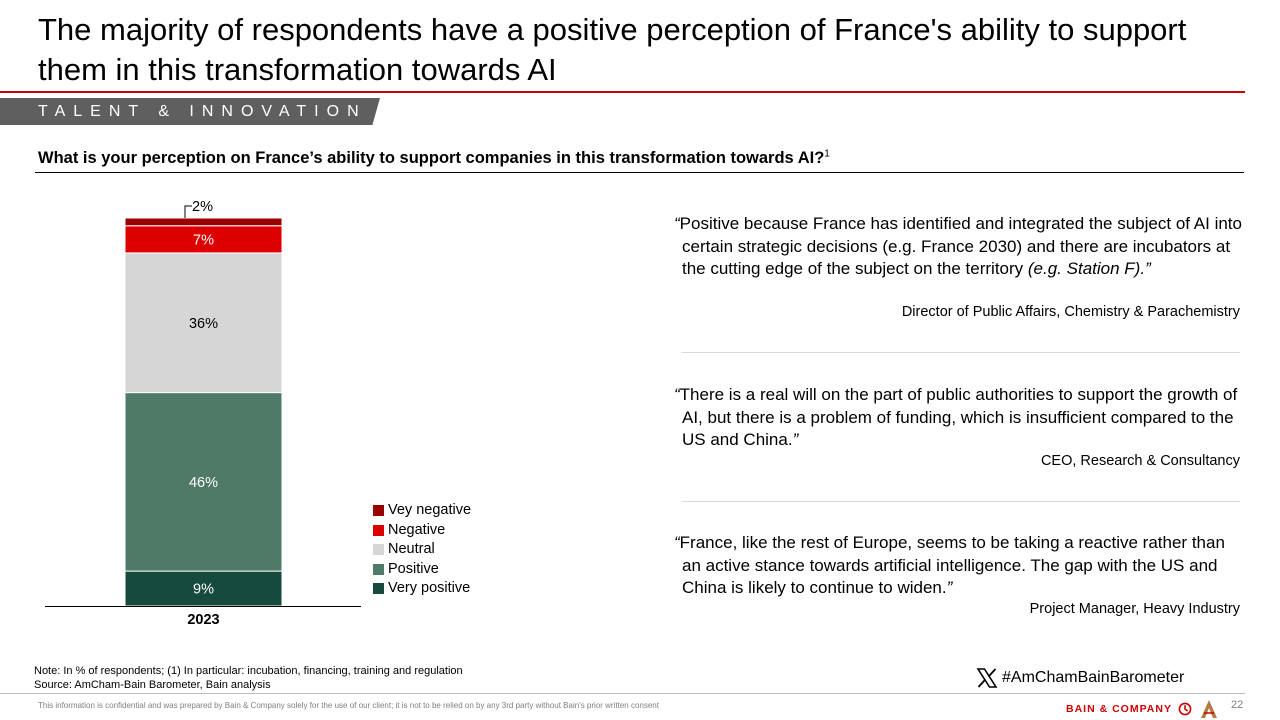 The image size is (1280, 720). I want to click on data-label-very-positive: 9%, so click(203, 590).